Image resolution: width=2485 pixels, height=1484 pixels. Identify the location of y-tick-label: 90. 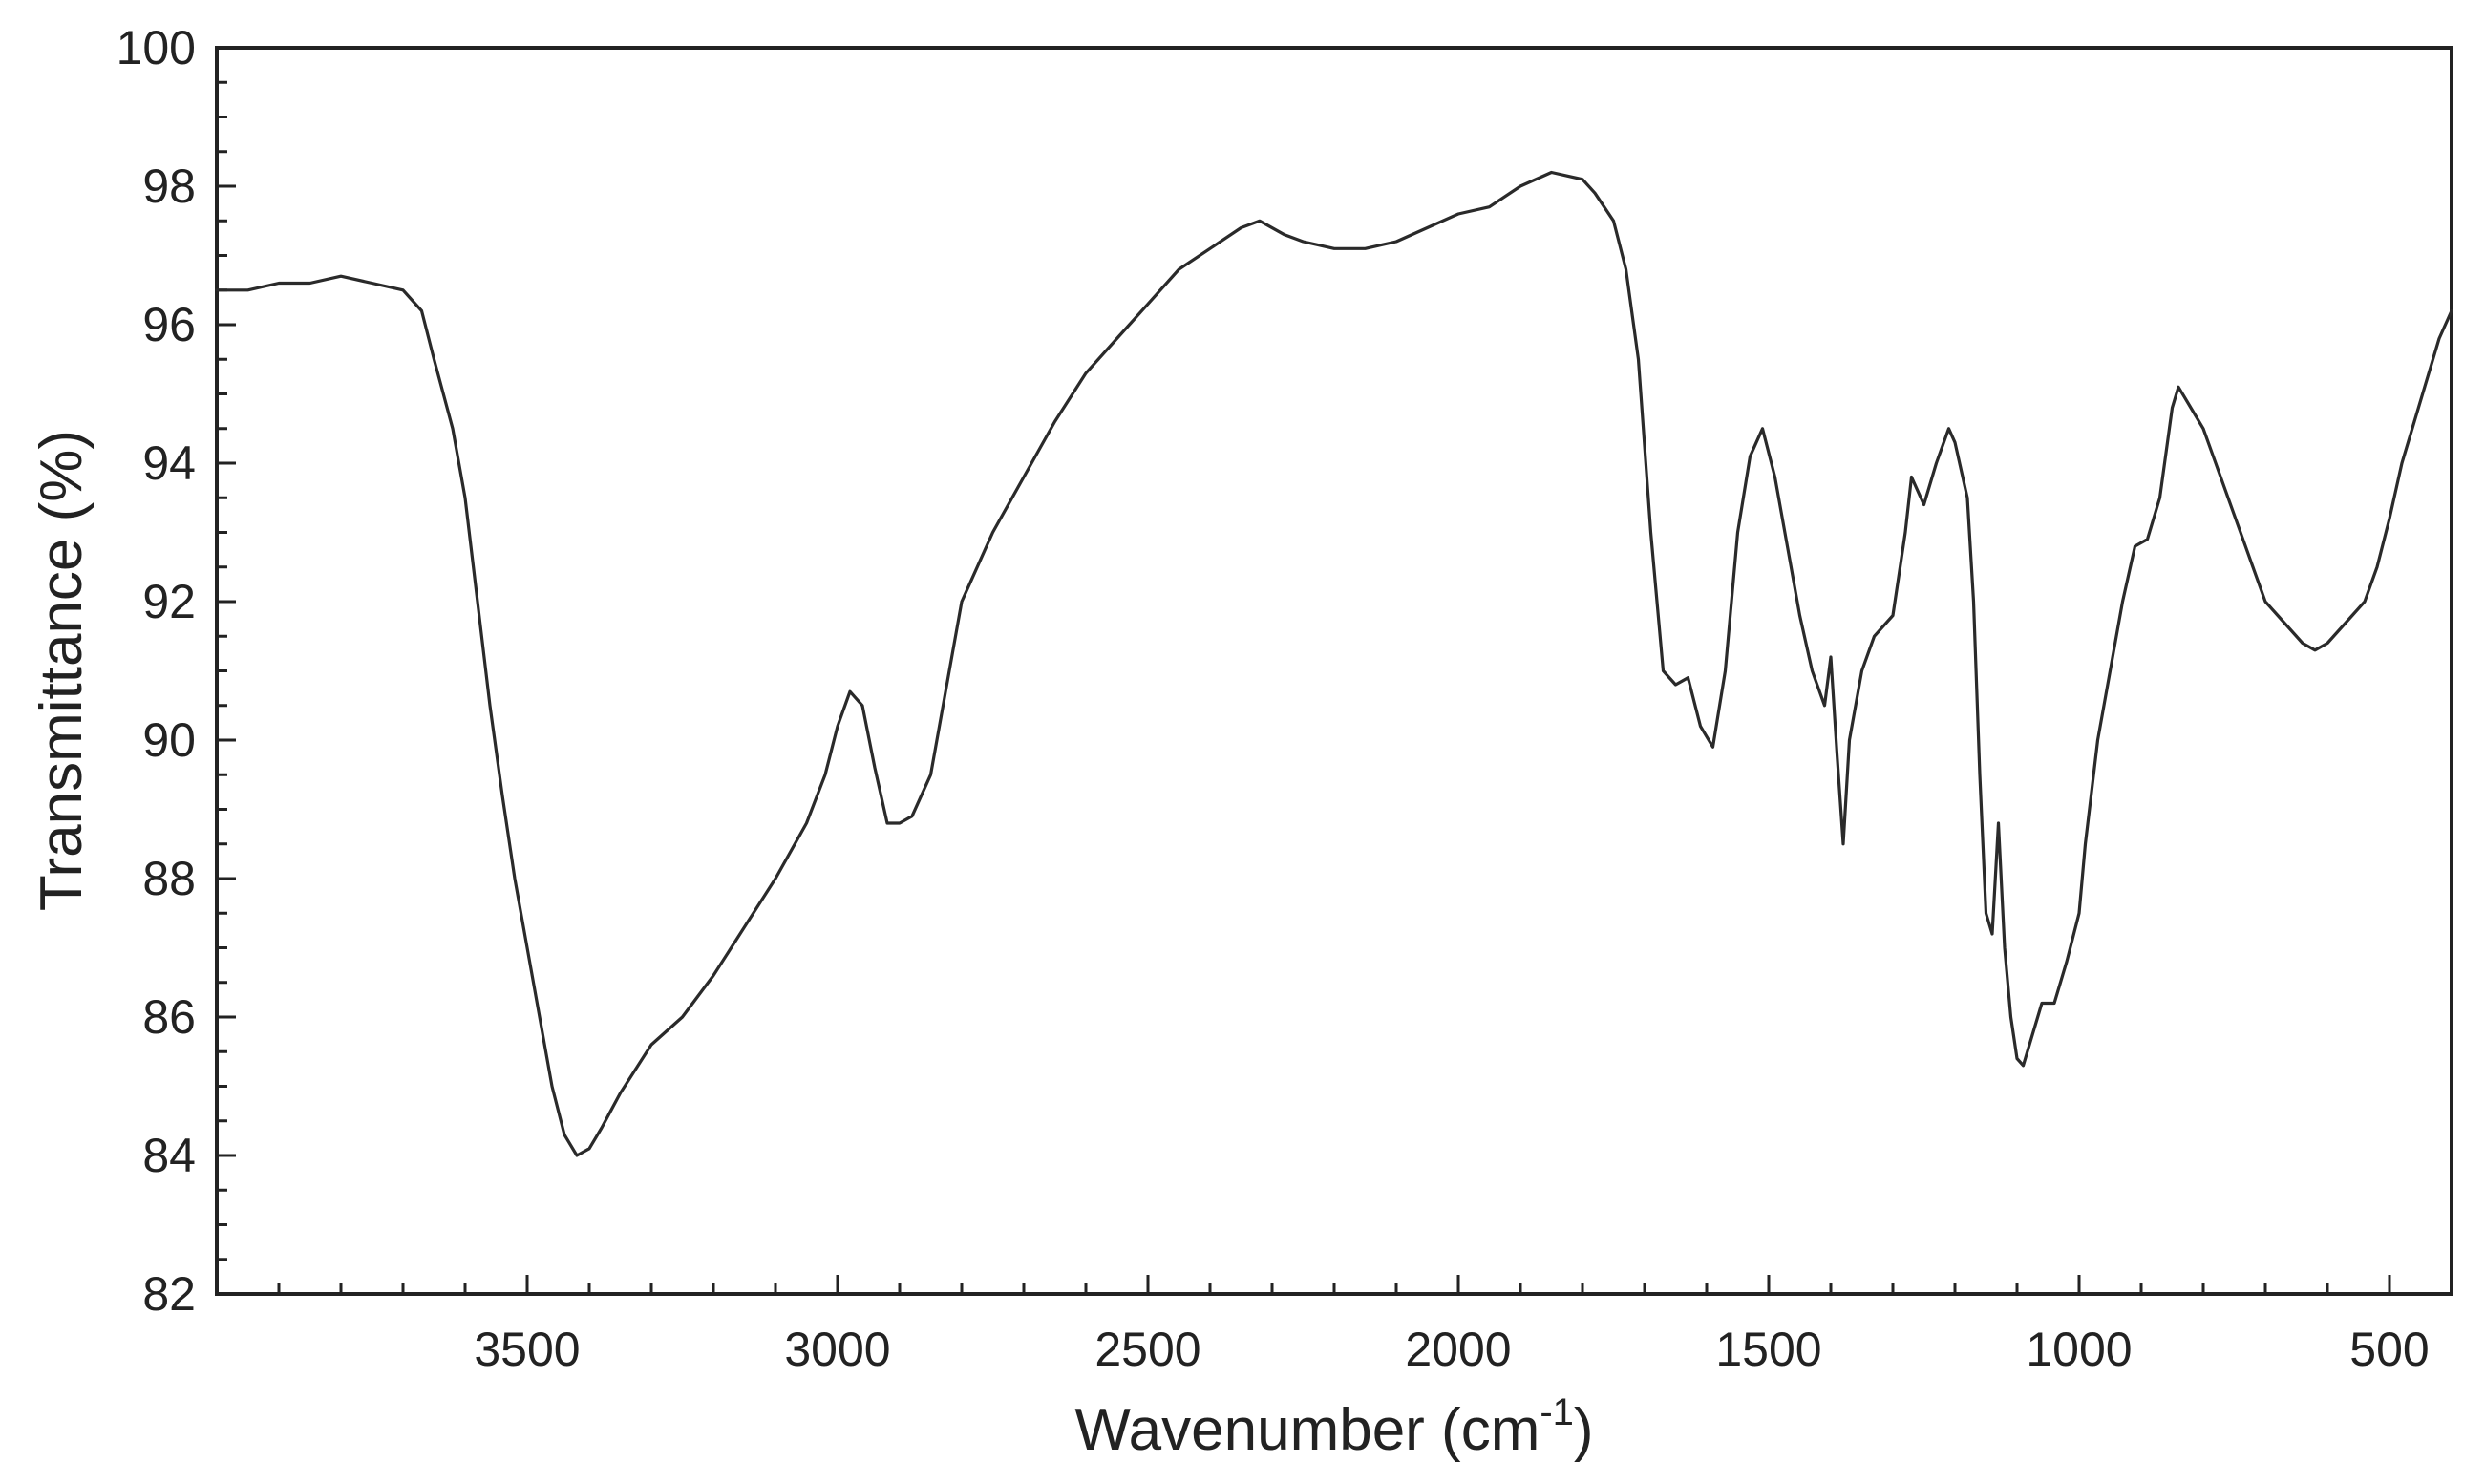
(169, 740).